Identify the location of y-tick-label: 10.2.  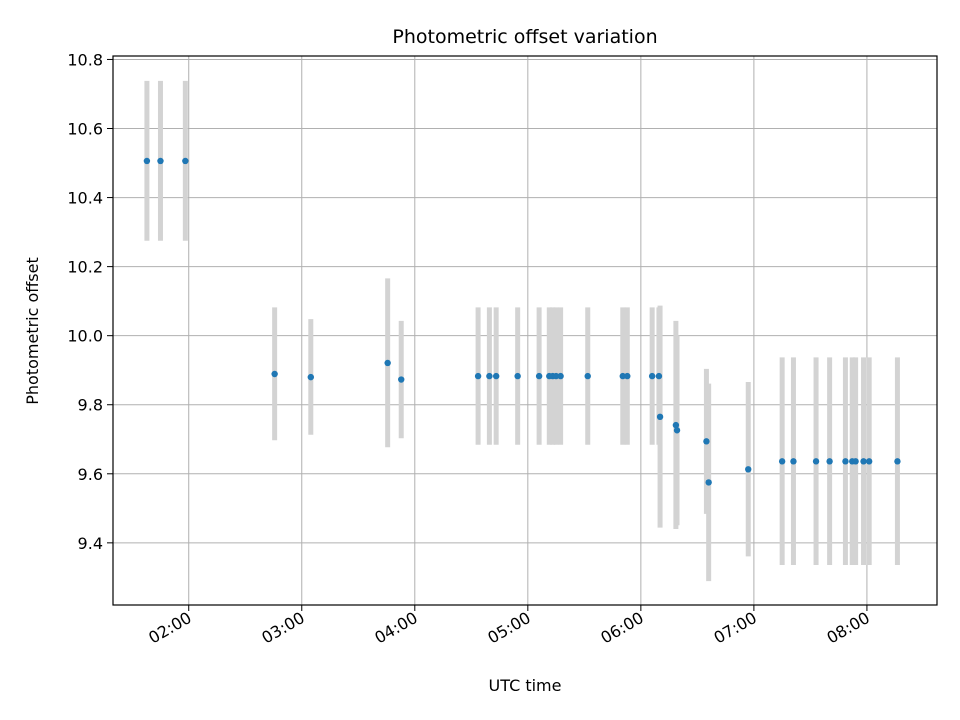
(85, 267).